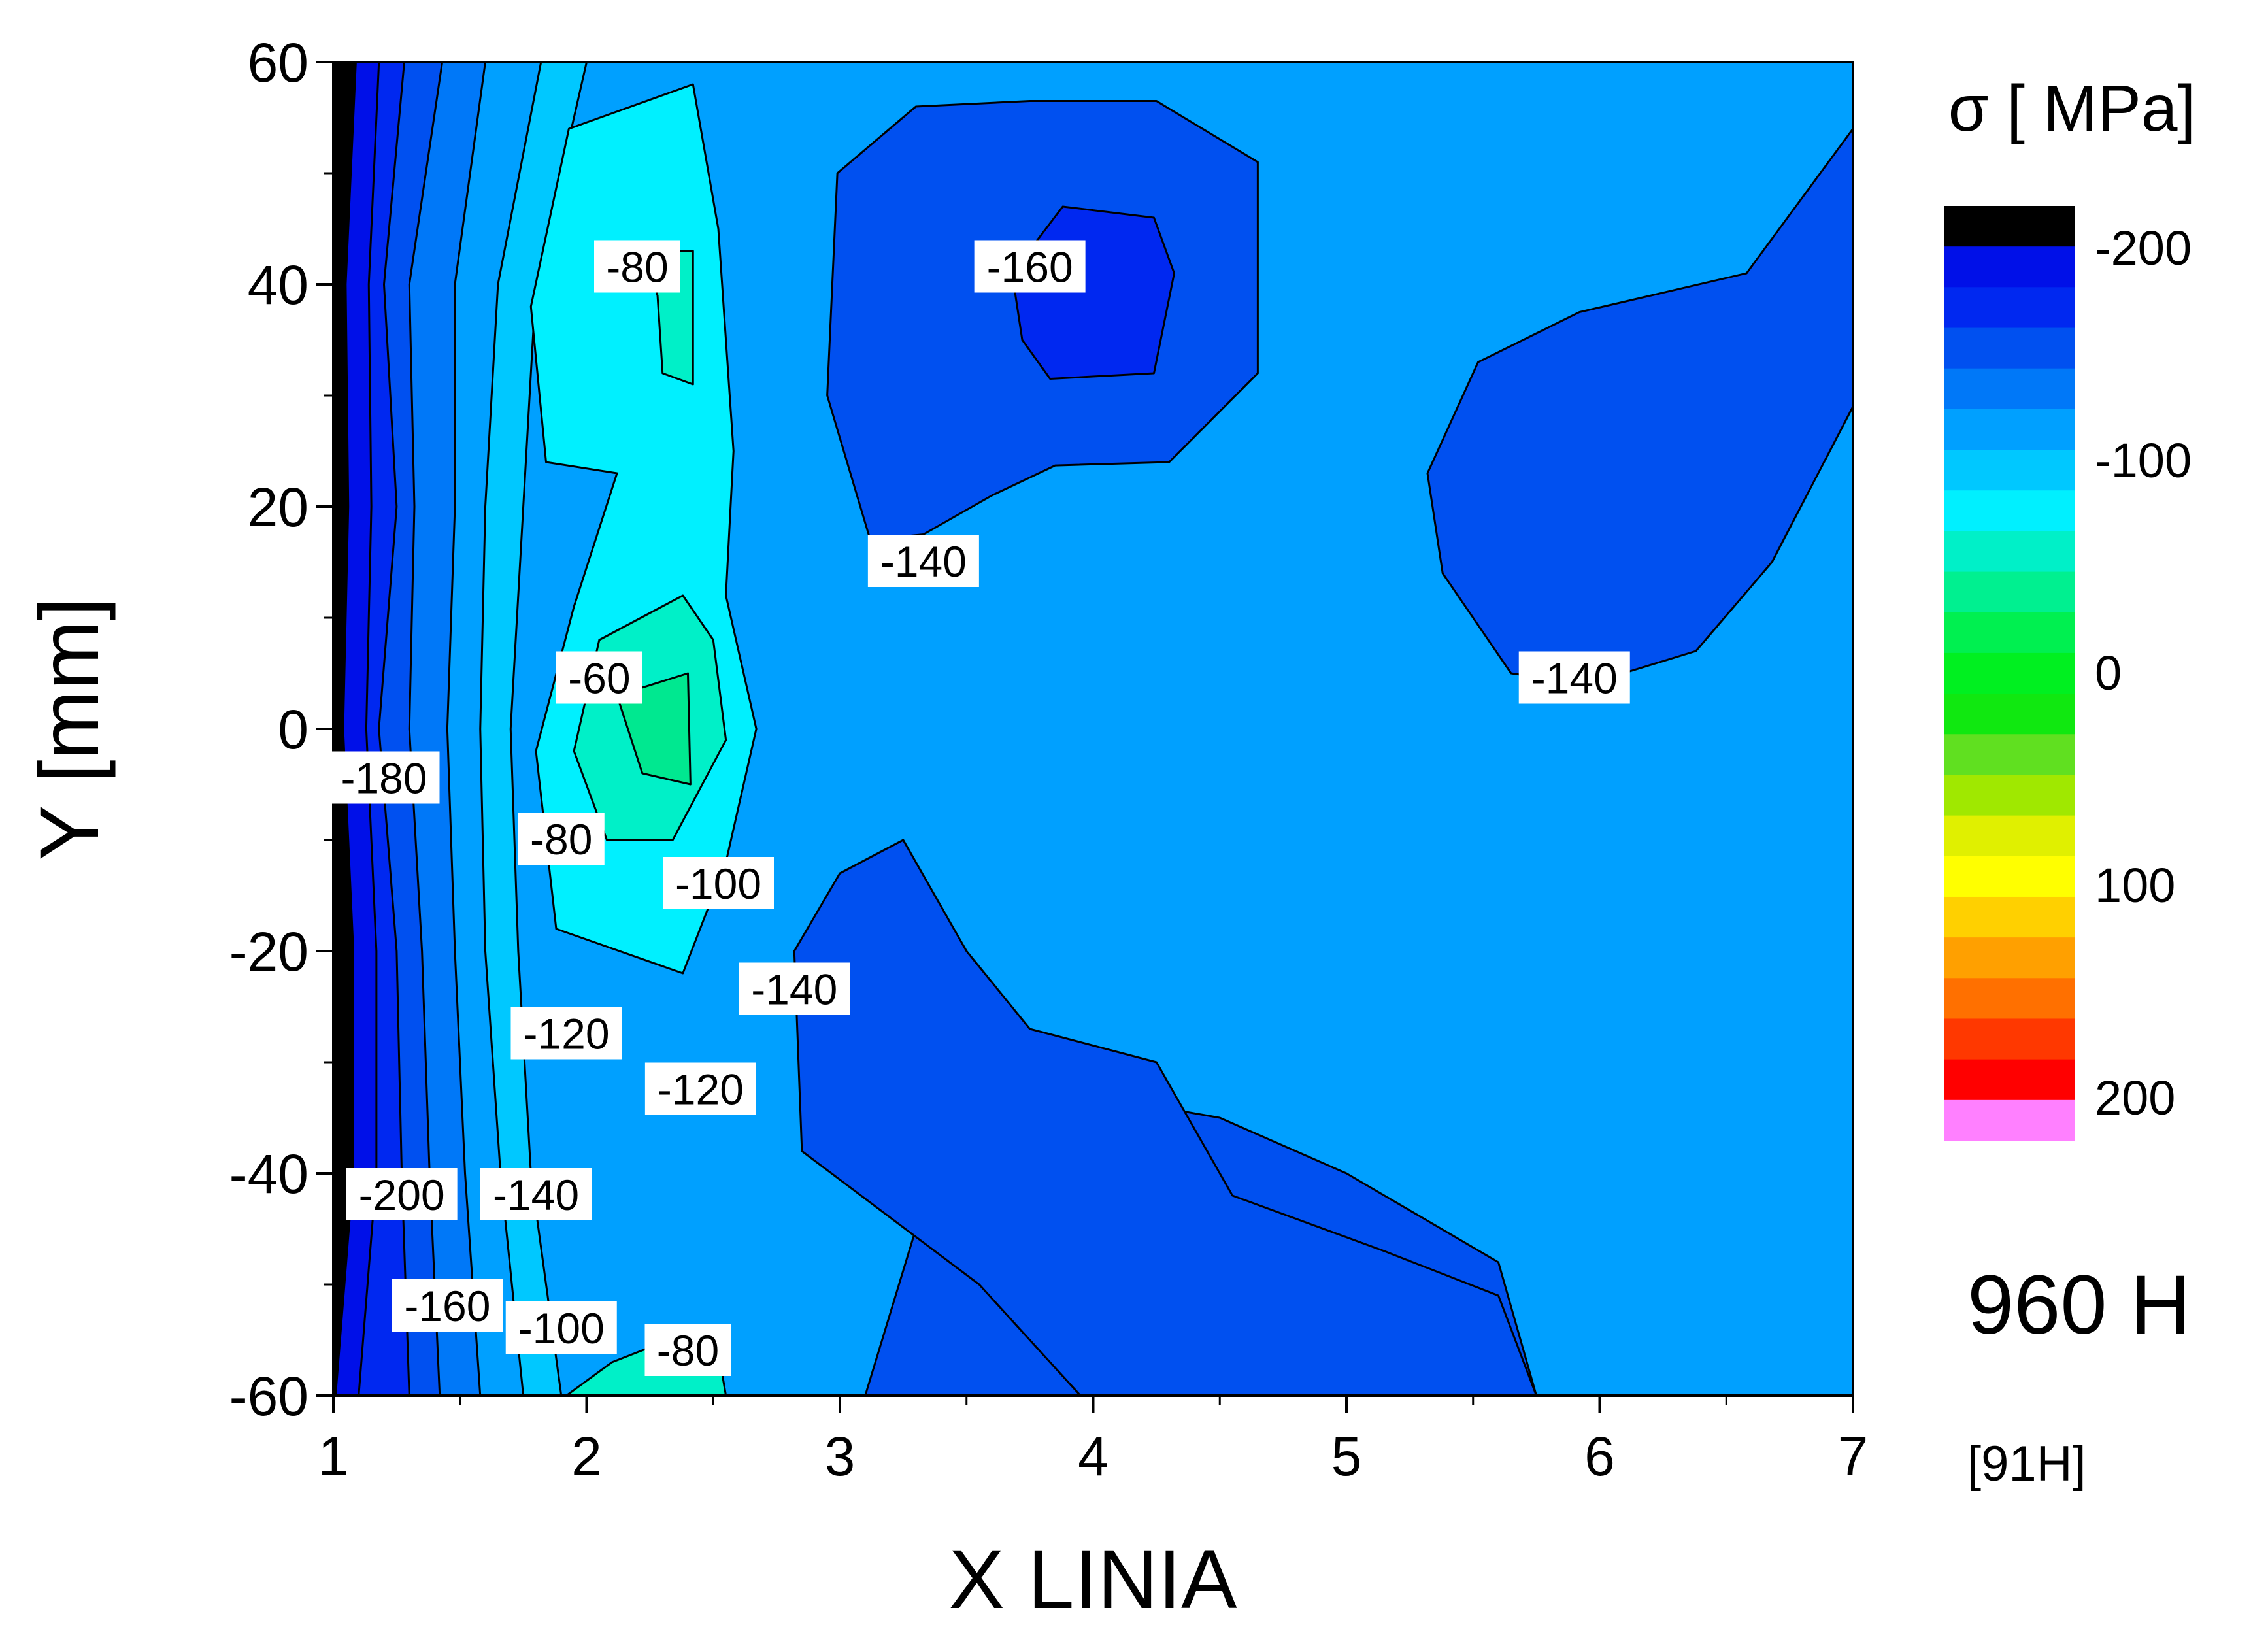 The image size is (2268, 1644). Describe the element at coordinates (2079, 1305) in the screenshot. I see `sample-label: 960 H` at that location.